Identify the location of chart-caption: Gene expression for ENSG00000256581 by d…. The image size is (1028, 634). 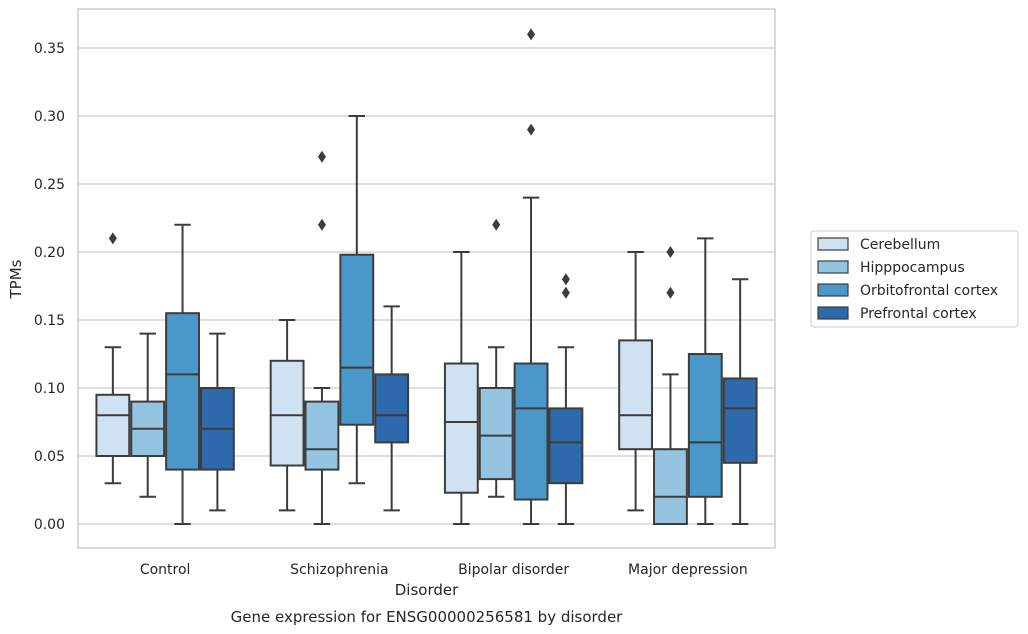
(427, 617).